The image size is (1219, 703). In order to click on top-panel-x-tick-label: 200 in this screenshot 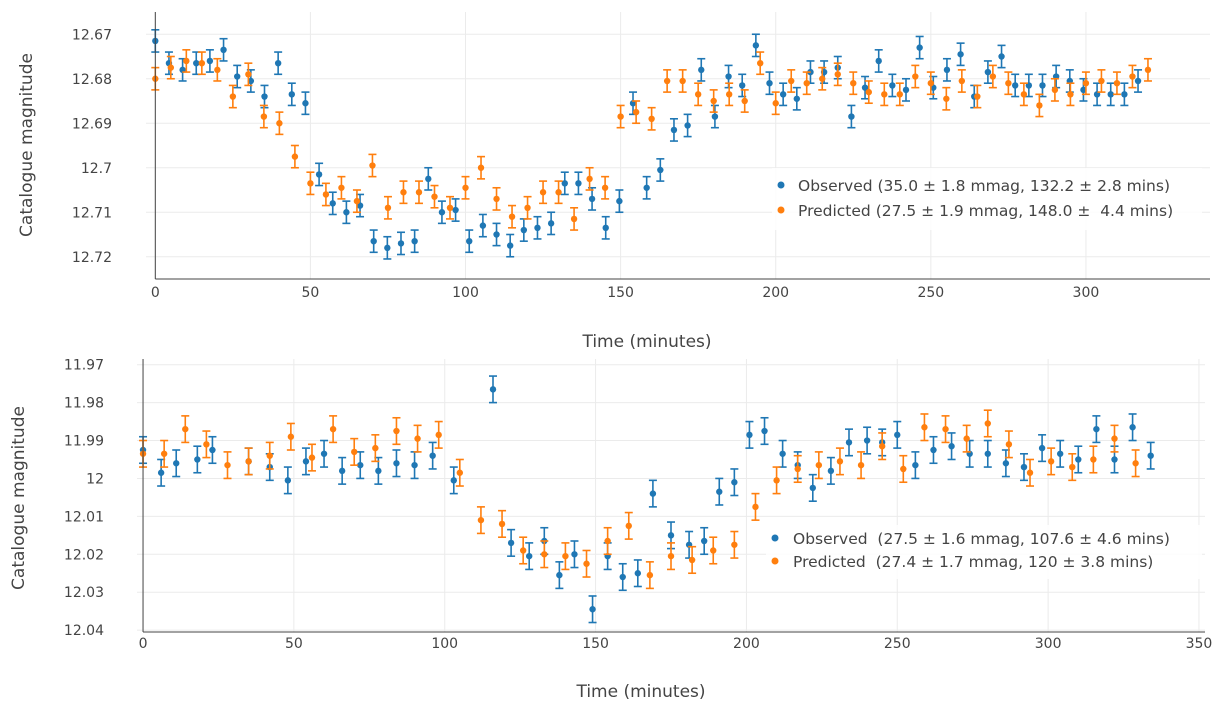, I will do `click(775, 293)`.